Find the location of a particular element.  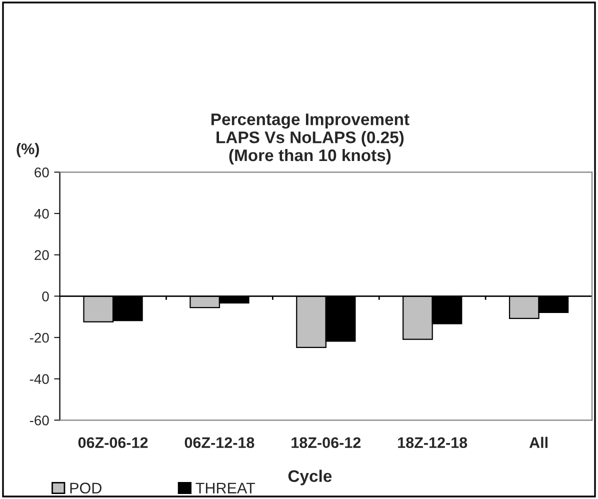

x-tick-label: 06Z-12-18 is located at coordinates (219, 442).